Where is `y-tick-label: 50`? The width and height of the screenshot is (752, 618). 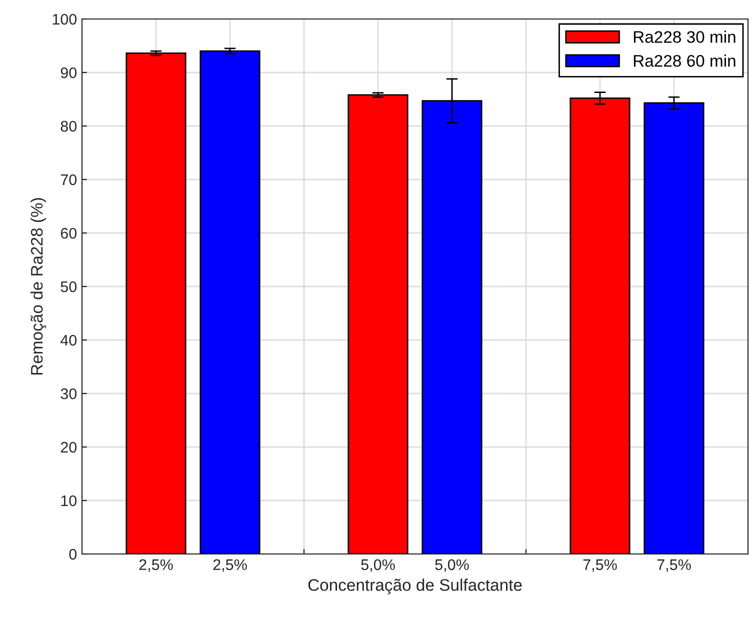 y-tick-label: 50 is located at coordinates (68, 286).